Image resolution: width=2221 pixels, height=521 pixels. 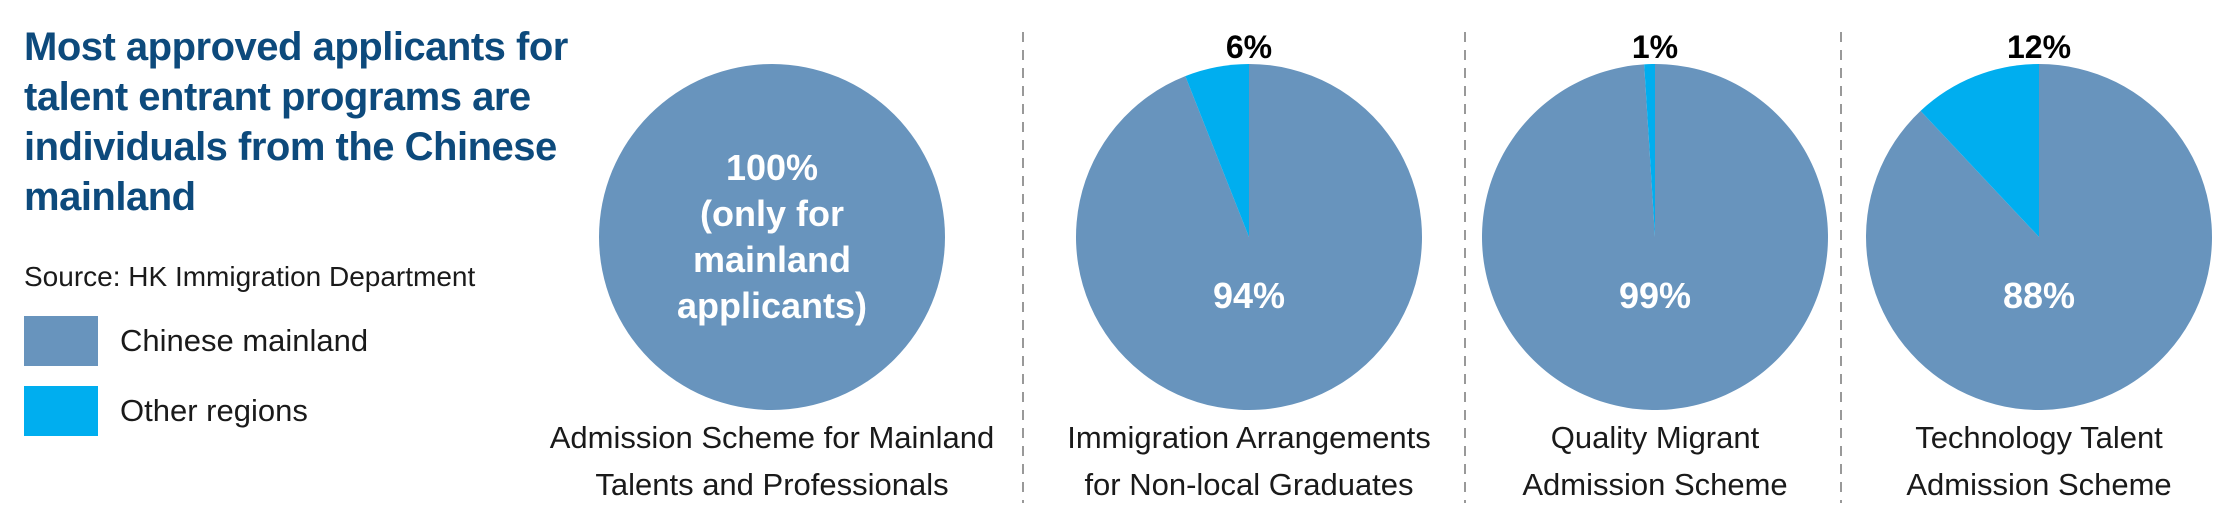 I want to click on slice-label-chinese-mainland: 99%, so click(x=1655, y=295).